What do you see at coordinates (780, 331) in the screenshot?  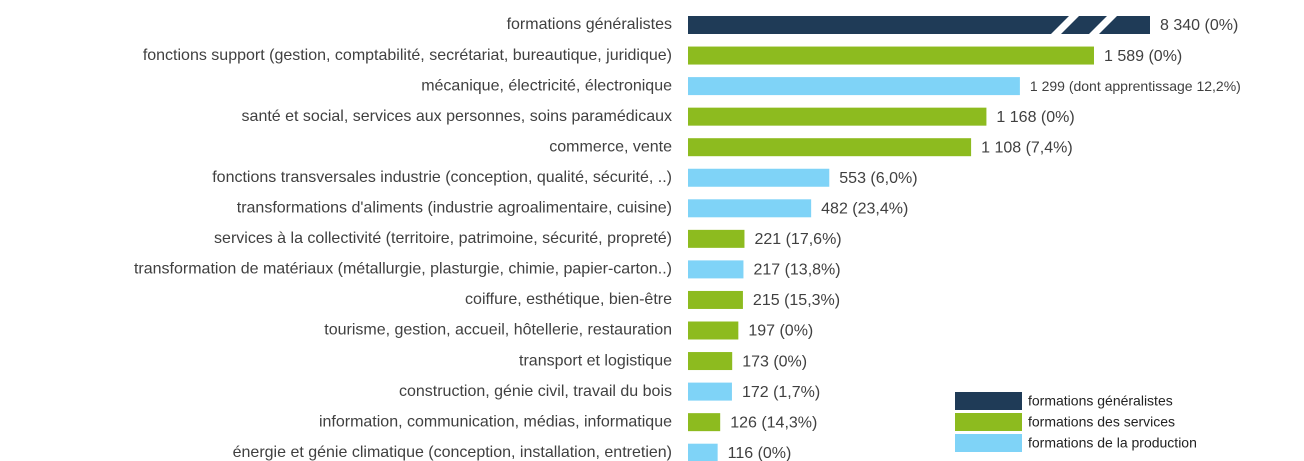 I see `value-label: 197 (0%)` at bounding box center [780, 331].